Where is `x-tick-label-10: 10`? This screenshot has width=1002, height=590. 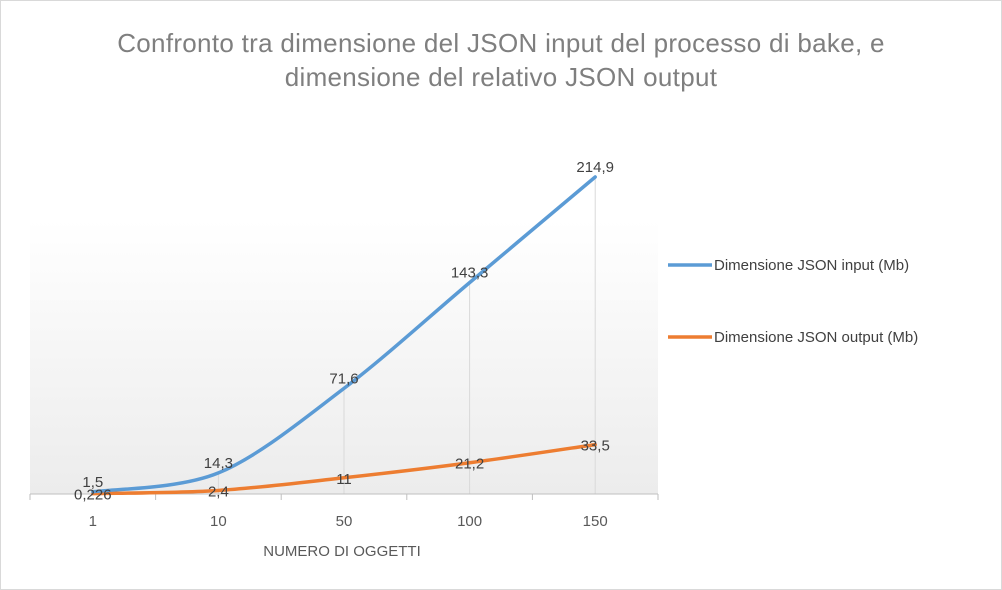
x-tick-label-10: 10 is located at coordinates (218, 521).